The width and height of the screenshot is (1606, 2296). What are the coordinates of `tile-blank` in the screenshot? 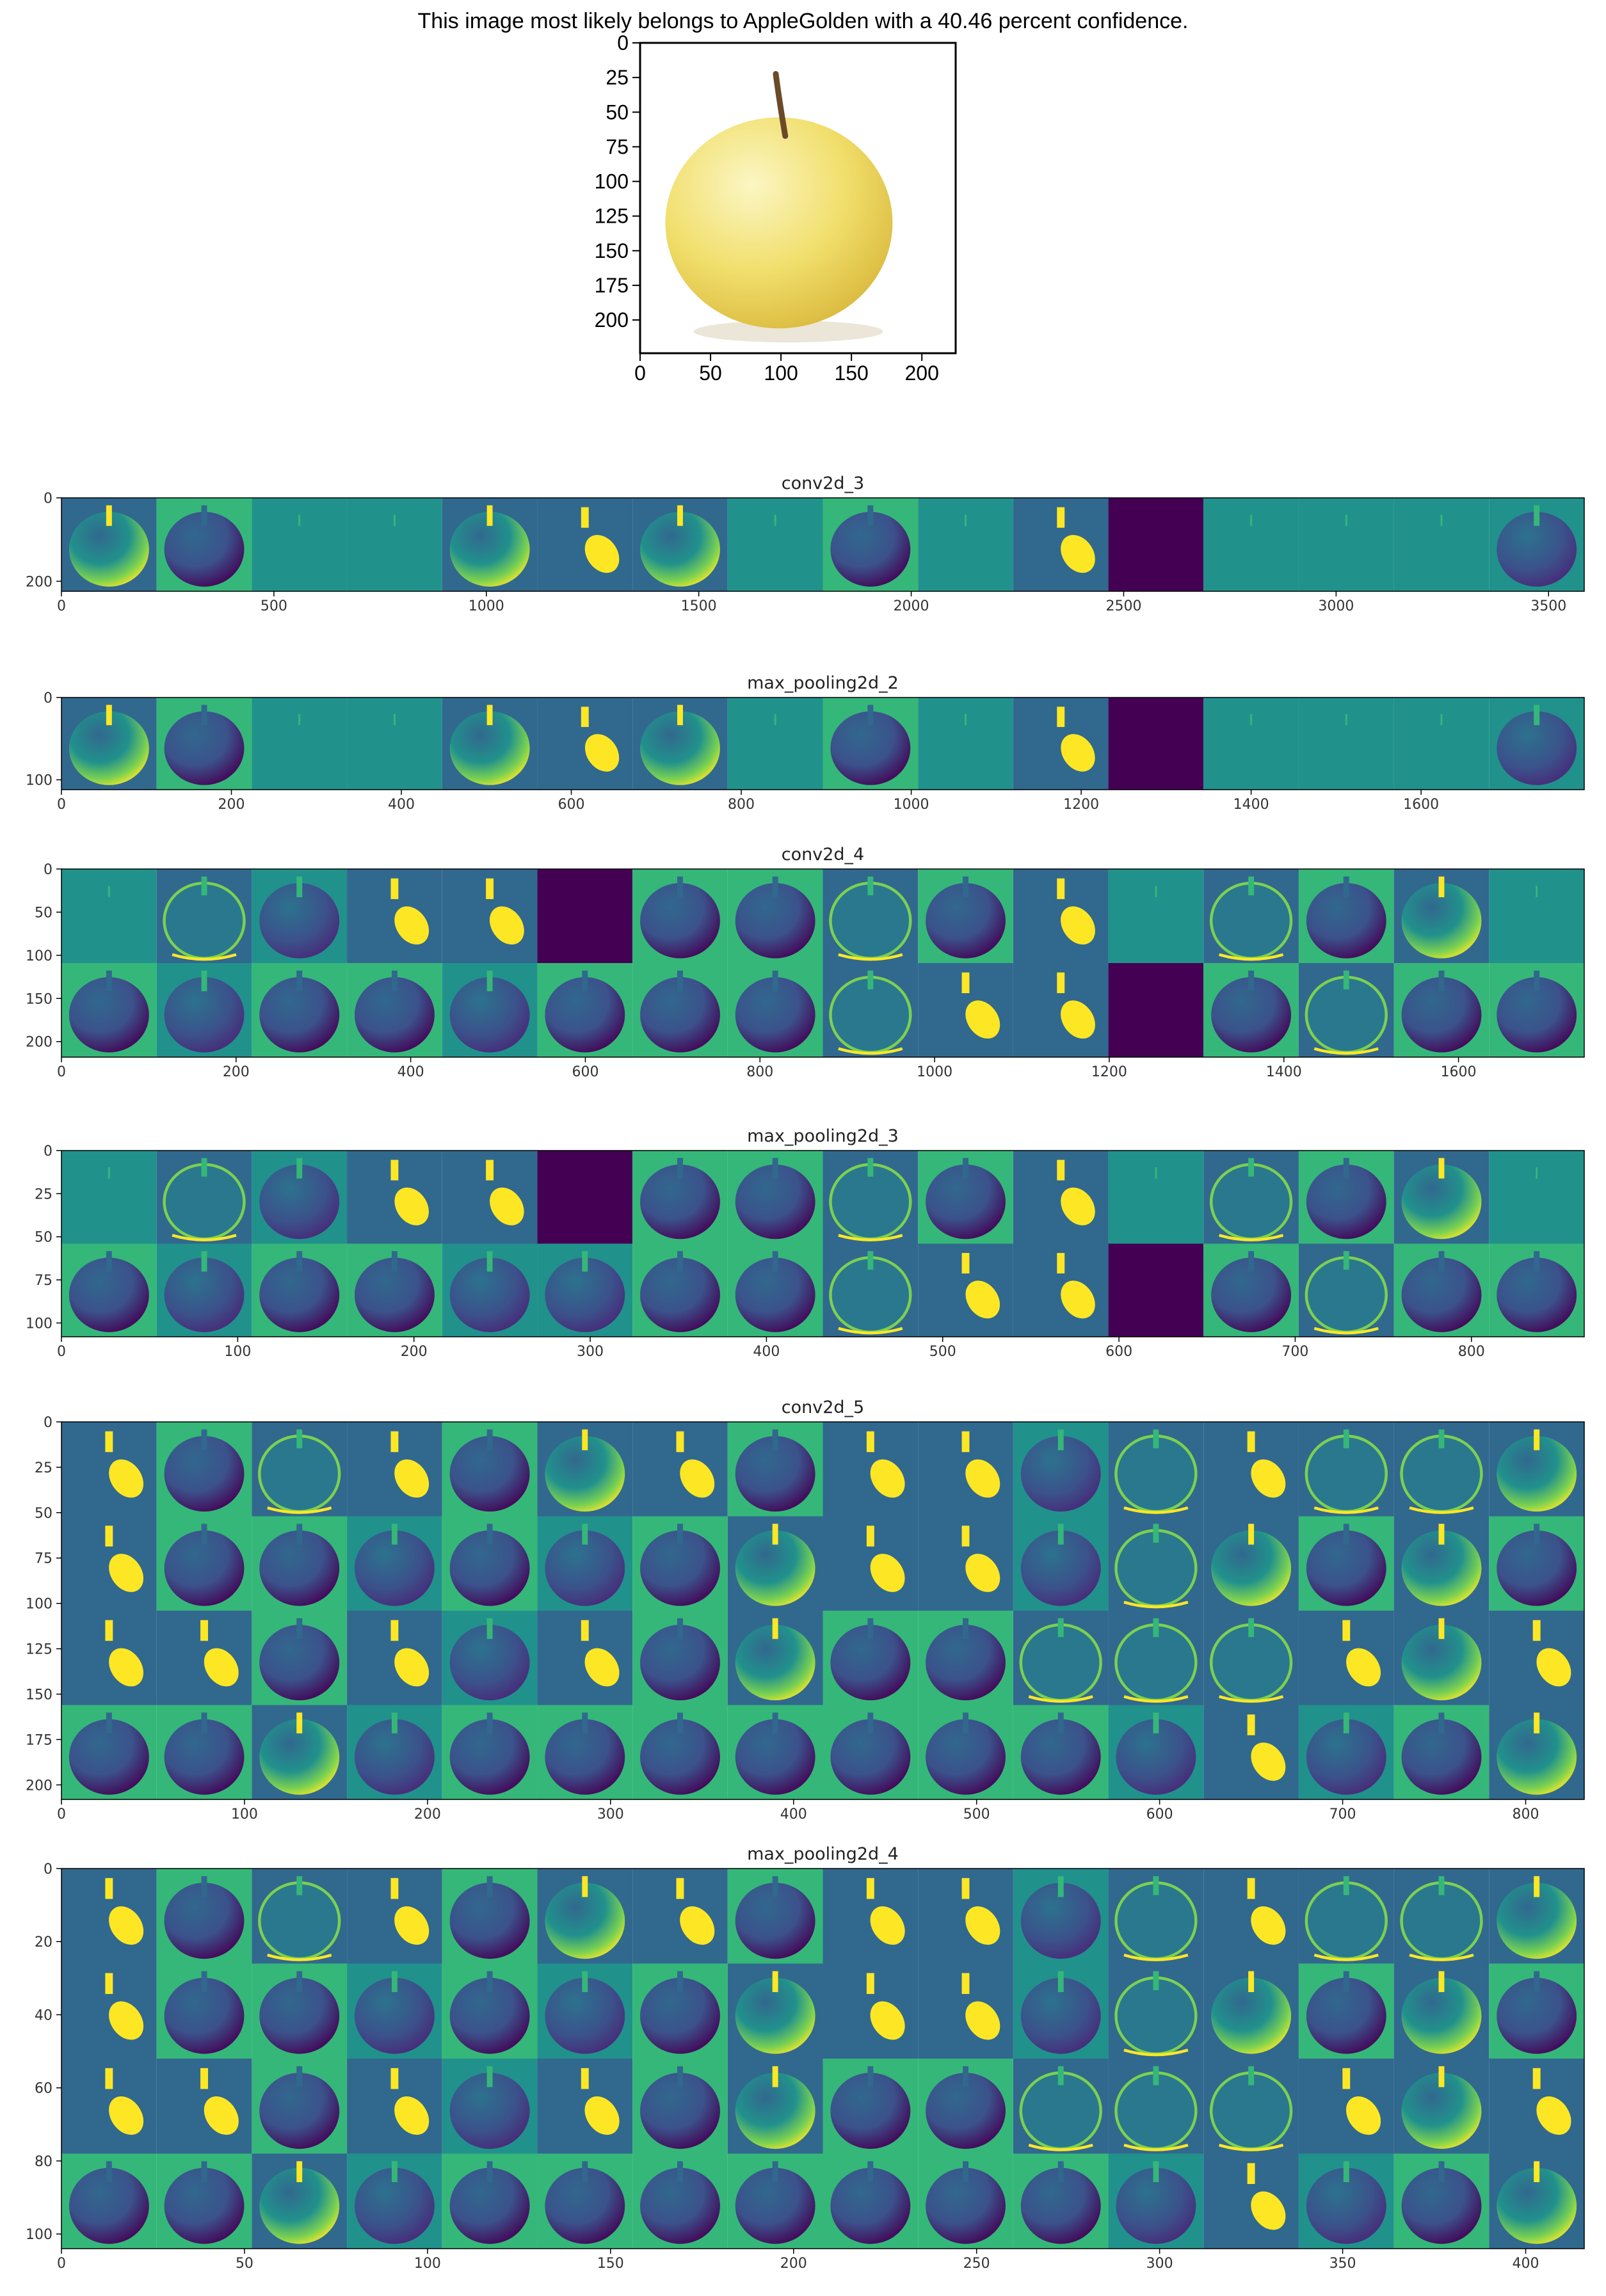 It's located at (775, 544).